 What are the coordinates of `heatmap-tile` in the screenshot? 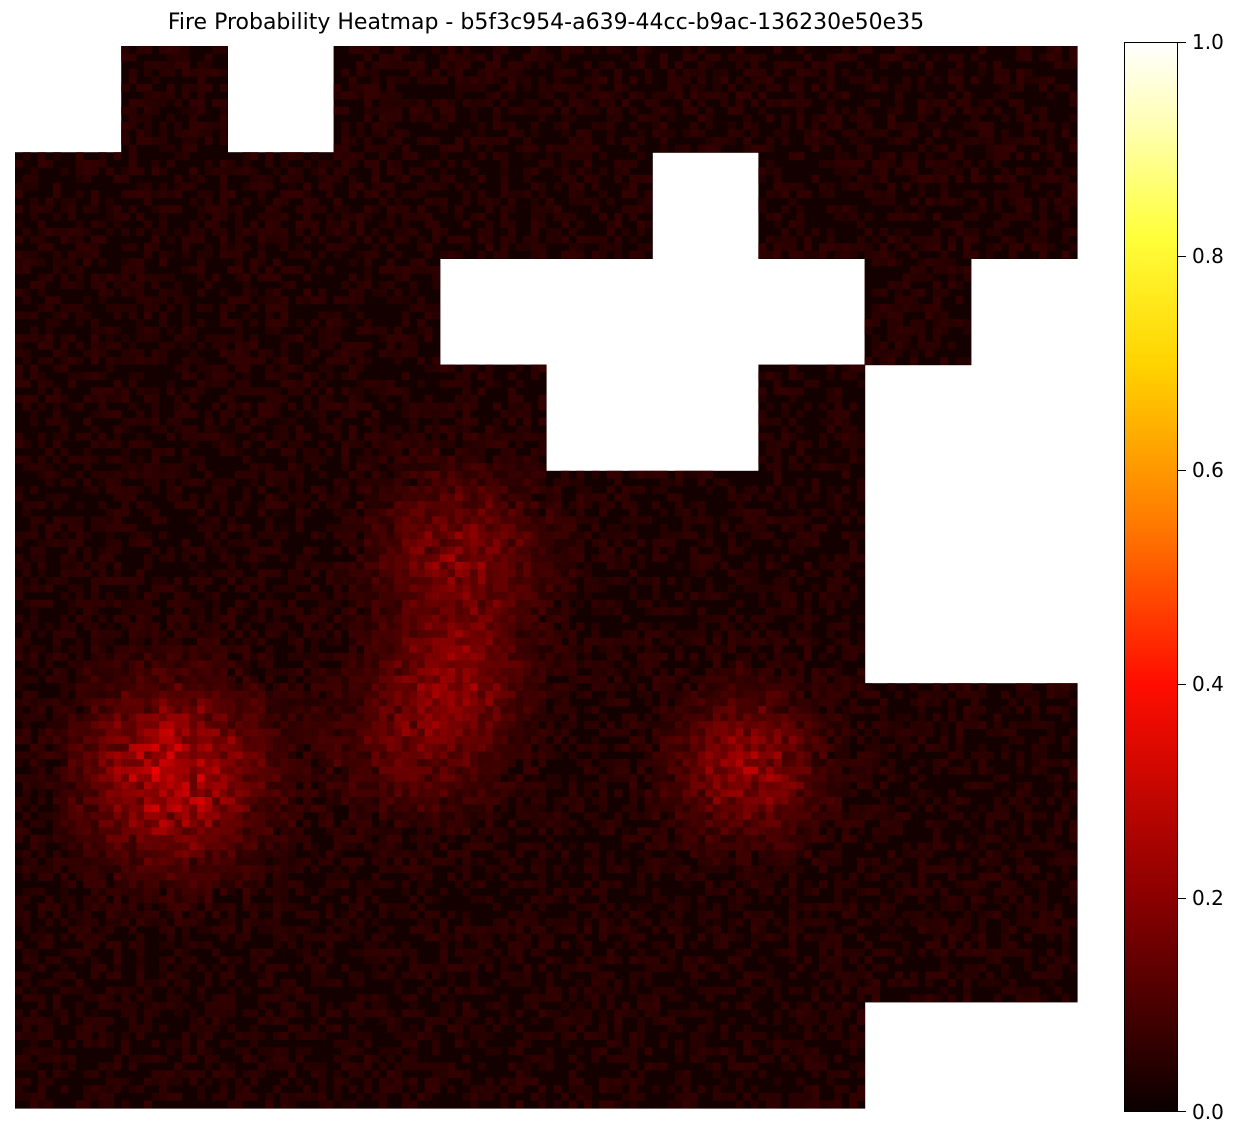 It's located at (812, 630).